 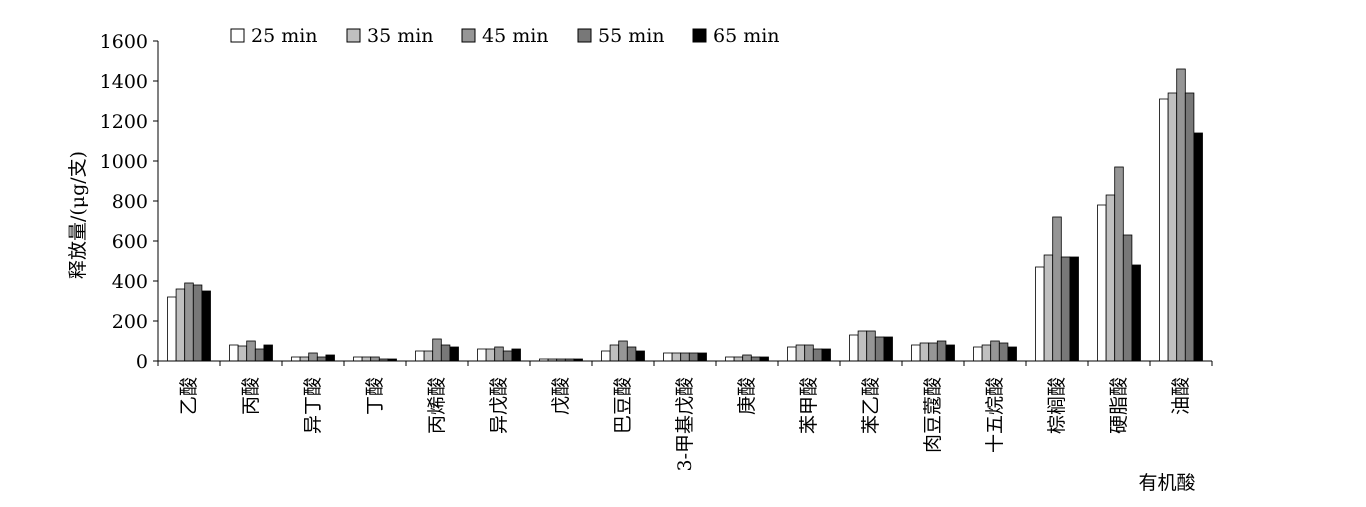 What do you see at coordinates (189, 396) in the screenshot?
I see `x-tick-label: 乙酸` at bounding box center [189, 396].